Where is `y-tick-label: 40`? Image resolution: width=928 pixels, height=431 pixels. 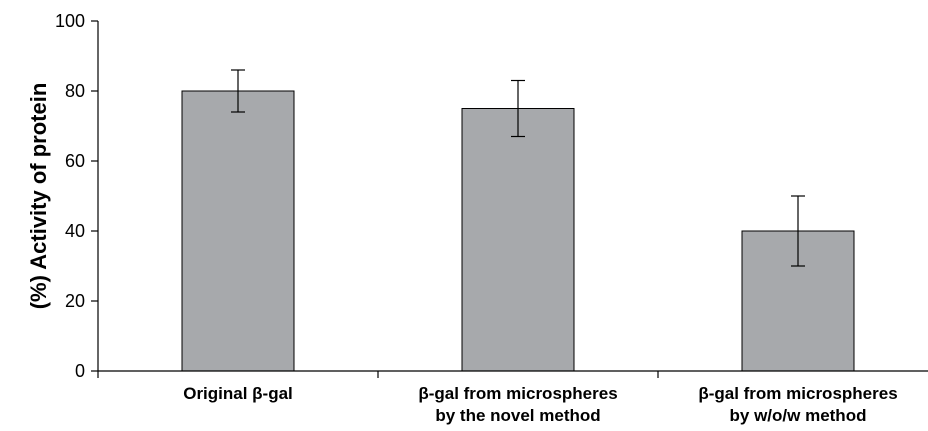 y-tick-label: 40 is located at coordinates (75, 231).